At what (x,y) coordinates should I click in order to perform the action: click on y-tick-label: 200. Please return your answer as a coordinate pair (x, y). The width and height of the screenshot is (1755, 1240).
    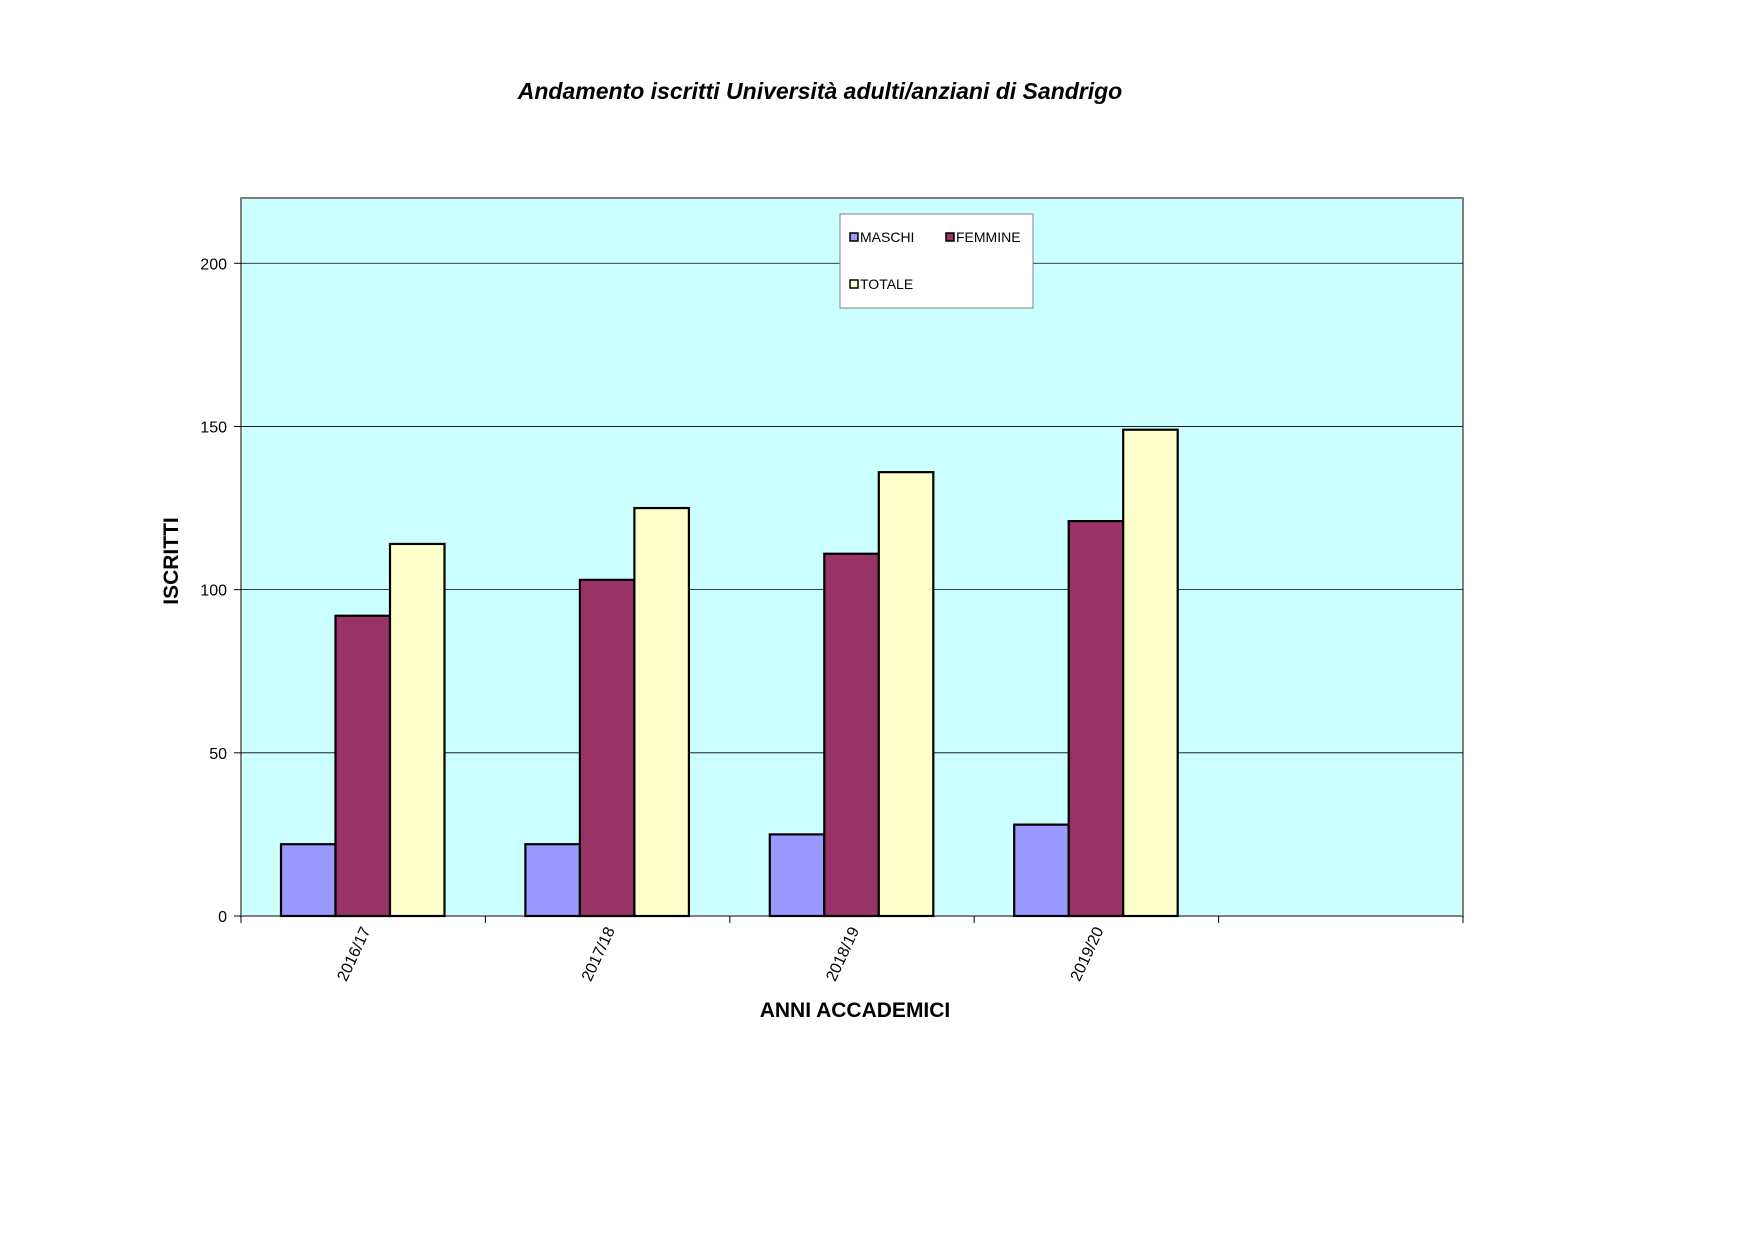
    Looking at the image, I should click on (213, 264).